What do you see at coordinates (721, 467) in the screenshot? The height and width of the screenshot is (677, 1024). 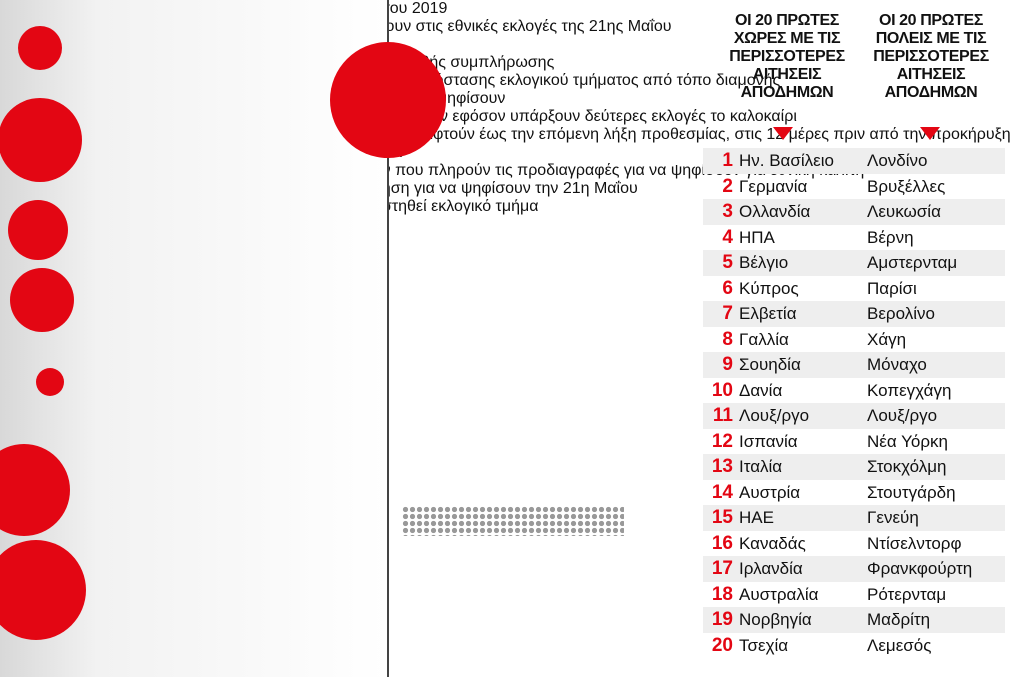 I see `rank: 13` at bounding box center [721, 467].